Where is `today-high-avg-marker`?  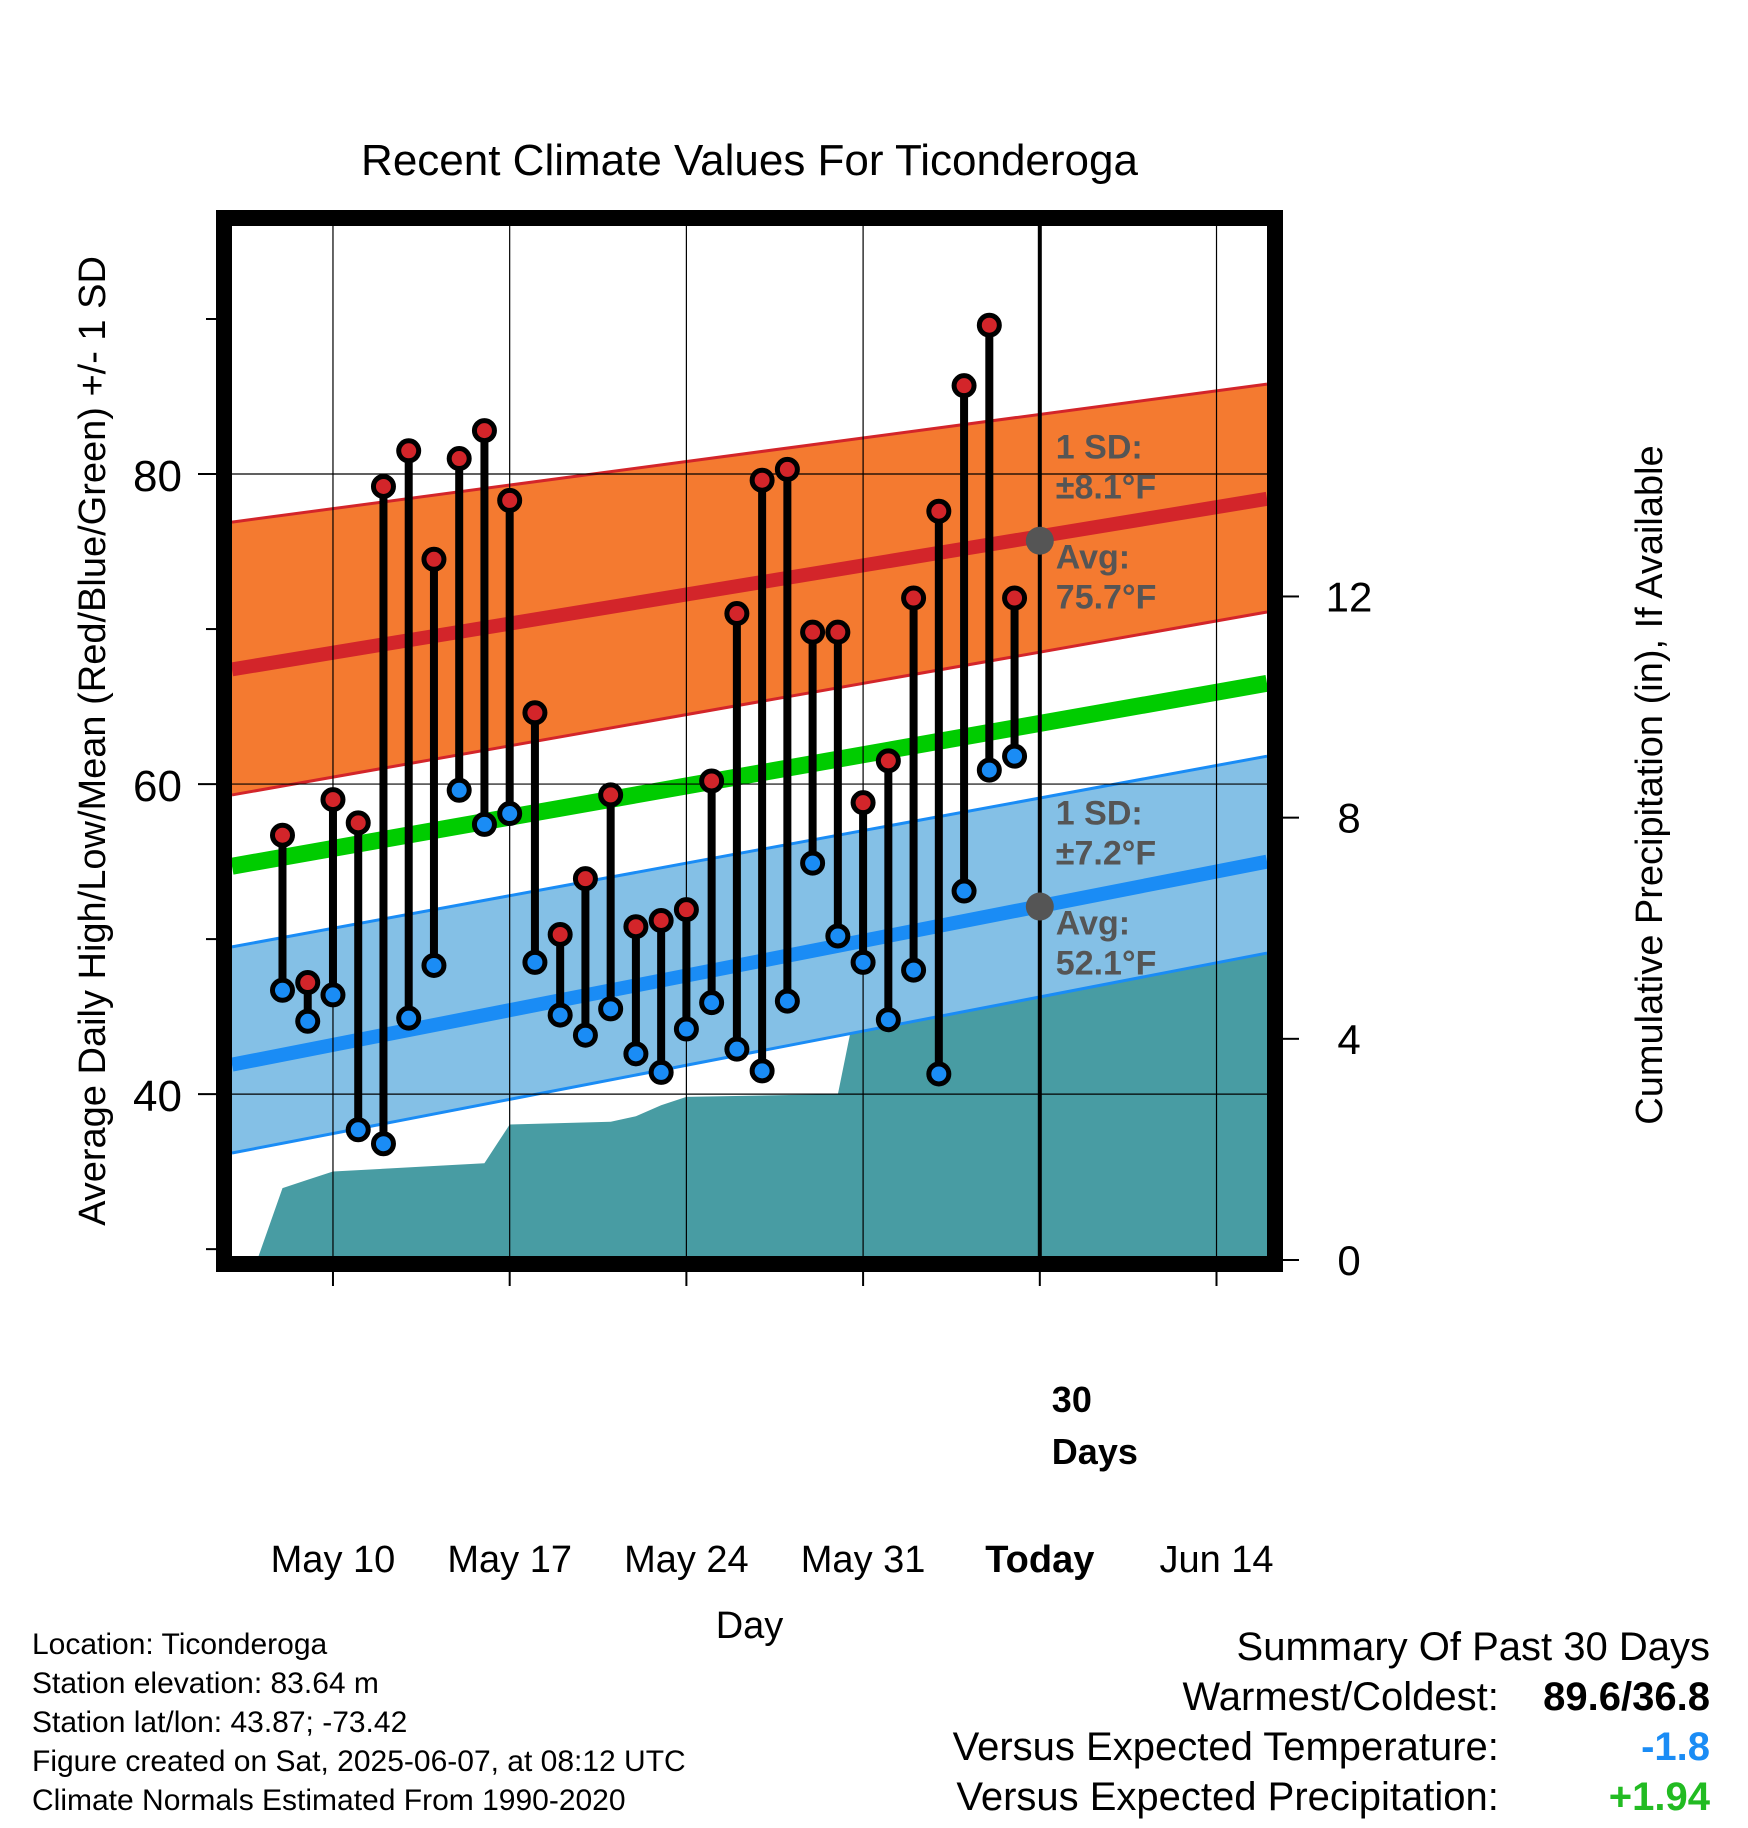
today-high-avg-marker is located at coordinates (1039, 540).